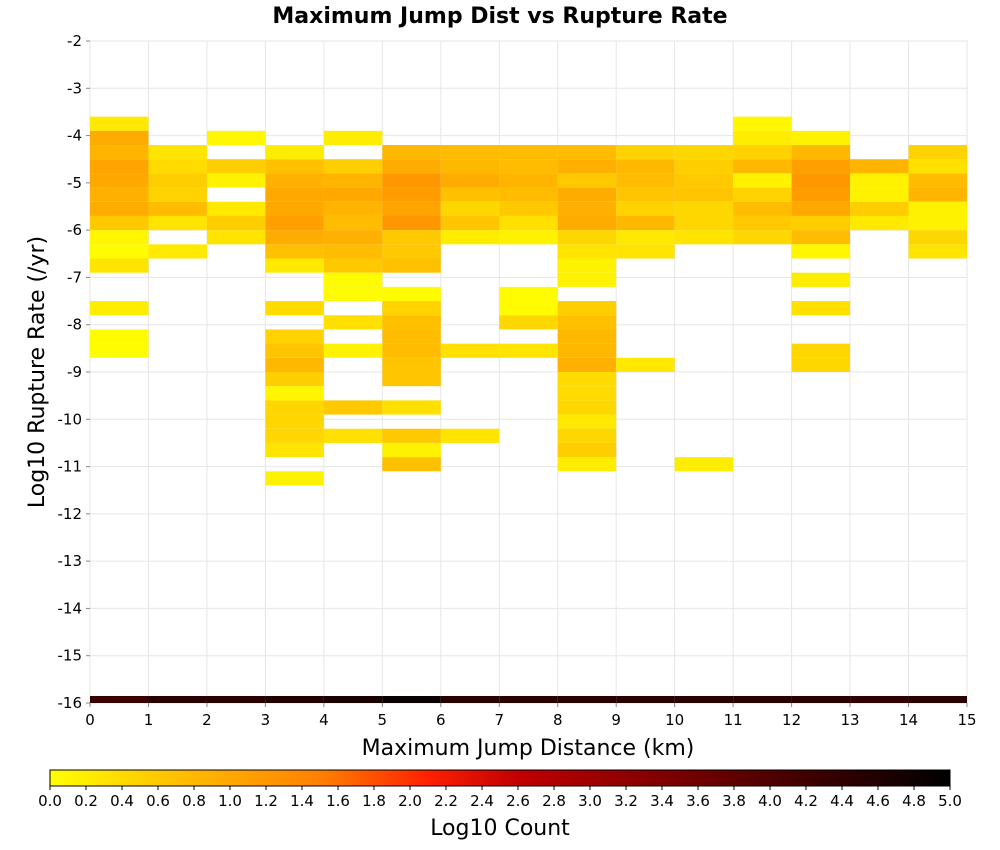 The height and width of the screenshot is (850, 1000). Describe the element at coordinates (878, 801) in the screenshot. I see `colorbar-tick-label: 4.6` at that location.